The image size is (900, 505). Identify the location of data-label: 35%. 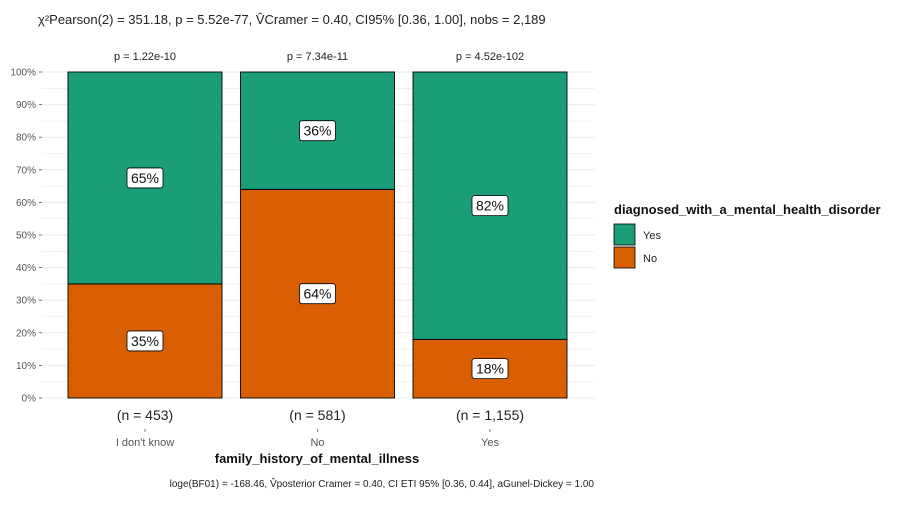
(145, 341).